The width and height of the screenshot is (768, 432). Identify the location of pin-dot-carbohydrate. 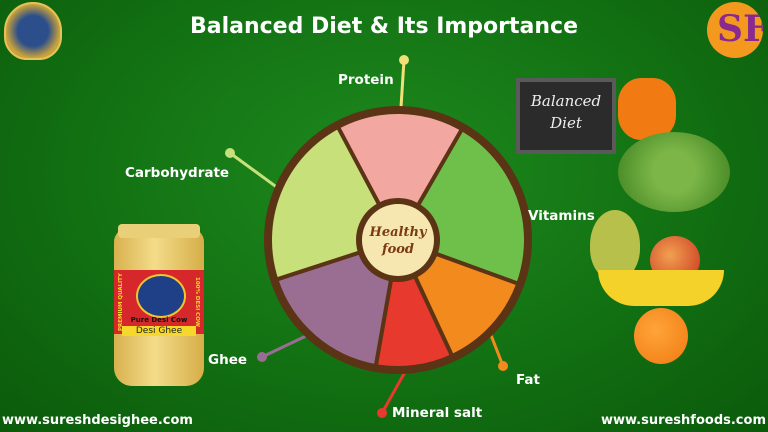
(230, 153).